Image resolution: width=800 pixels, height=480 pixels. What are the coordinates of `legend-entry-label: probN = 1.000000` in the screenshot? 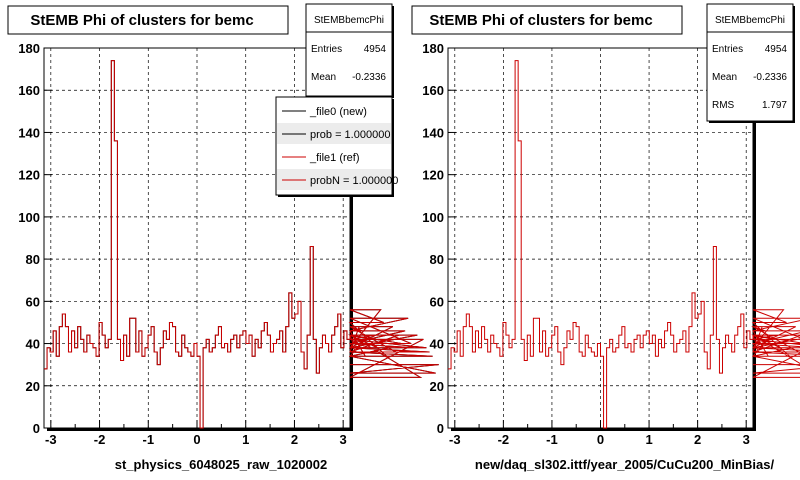 It's located at (354, 181).